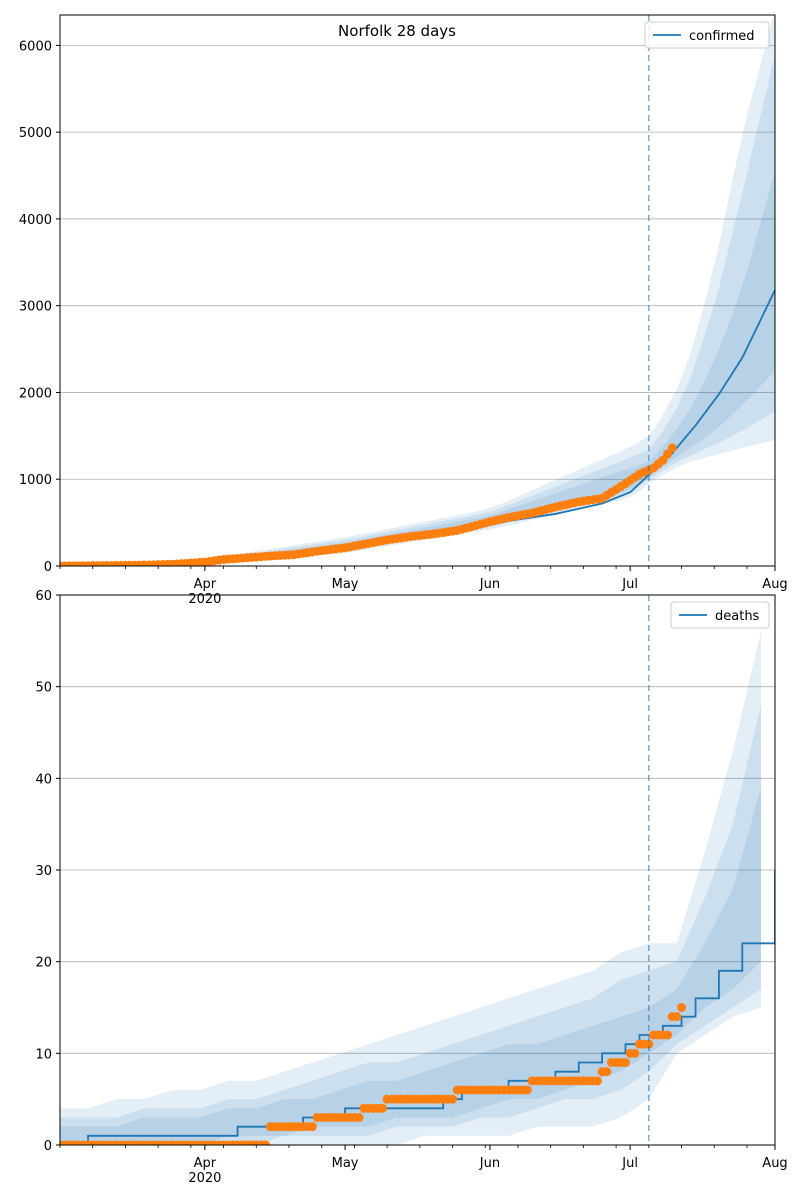  I want to click on y-tick-label: 6000, so click(35, 46).